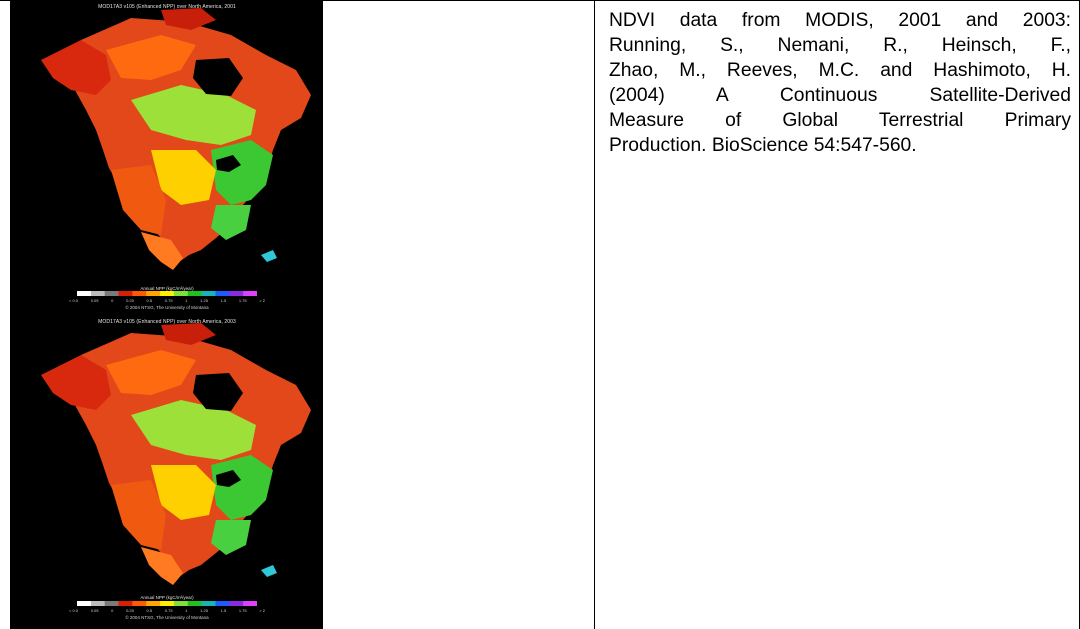 Image resolution: width=1080 pixels, height=629 pixels. Describe the element at coordinates (594, 314) in the screenshot. I see `table-column-divider` at that location.